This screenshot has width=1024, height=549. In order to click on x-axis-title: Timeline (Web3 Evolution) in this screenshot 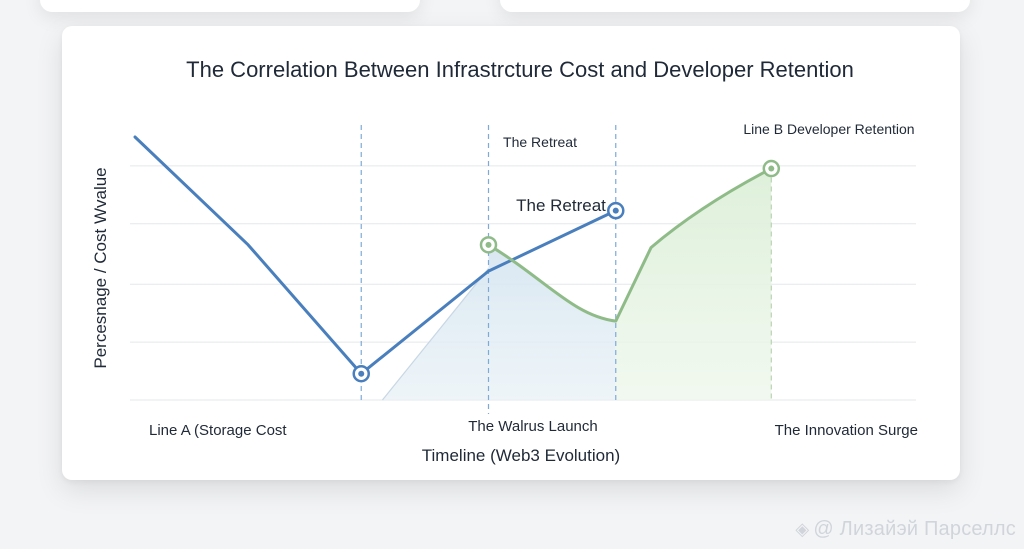, I will do `click(521, 455)`.